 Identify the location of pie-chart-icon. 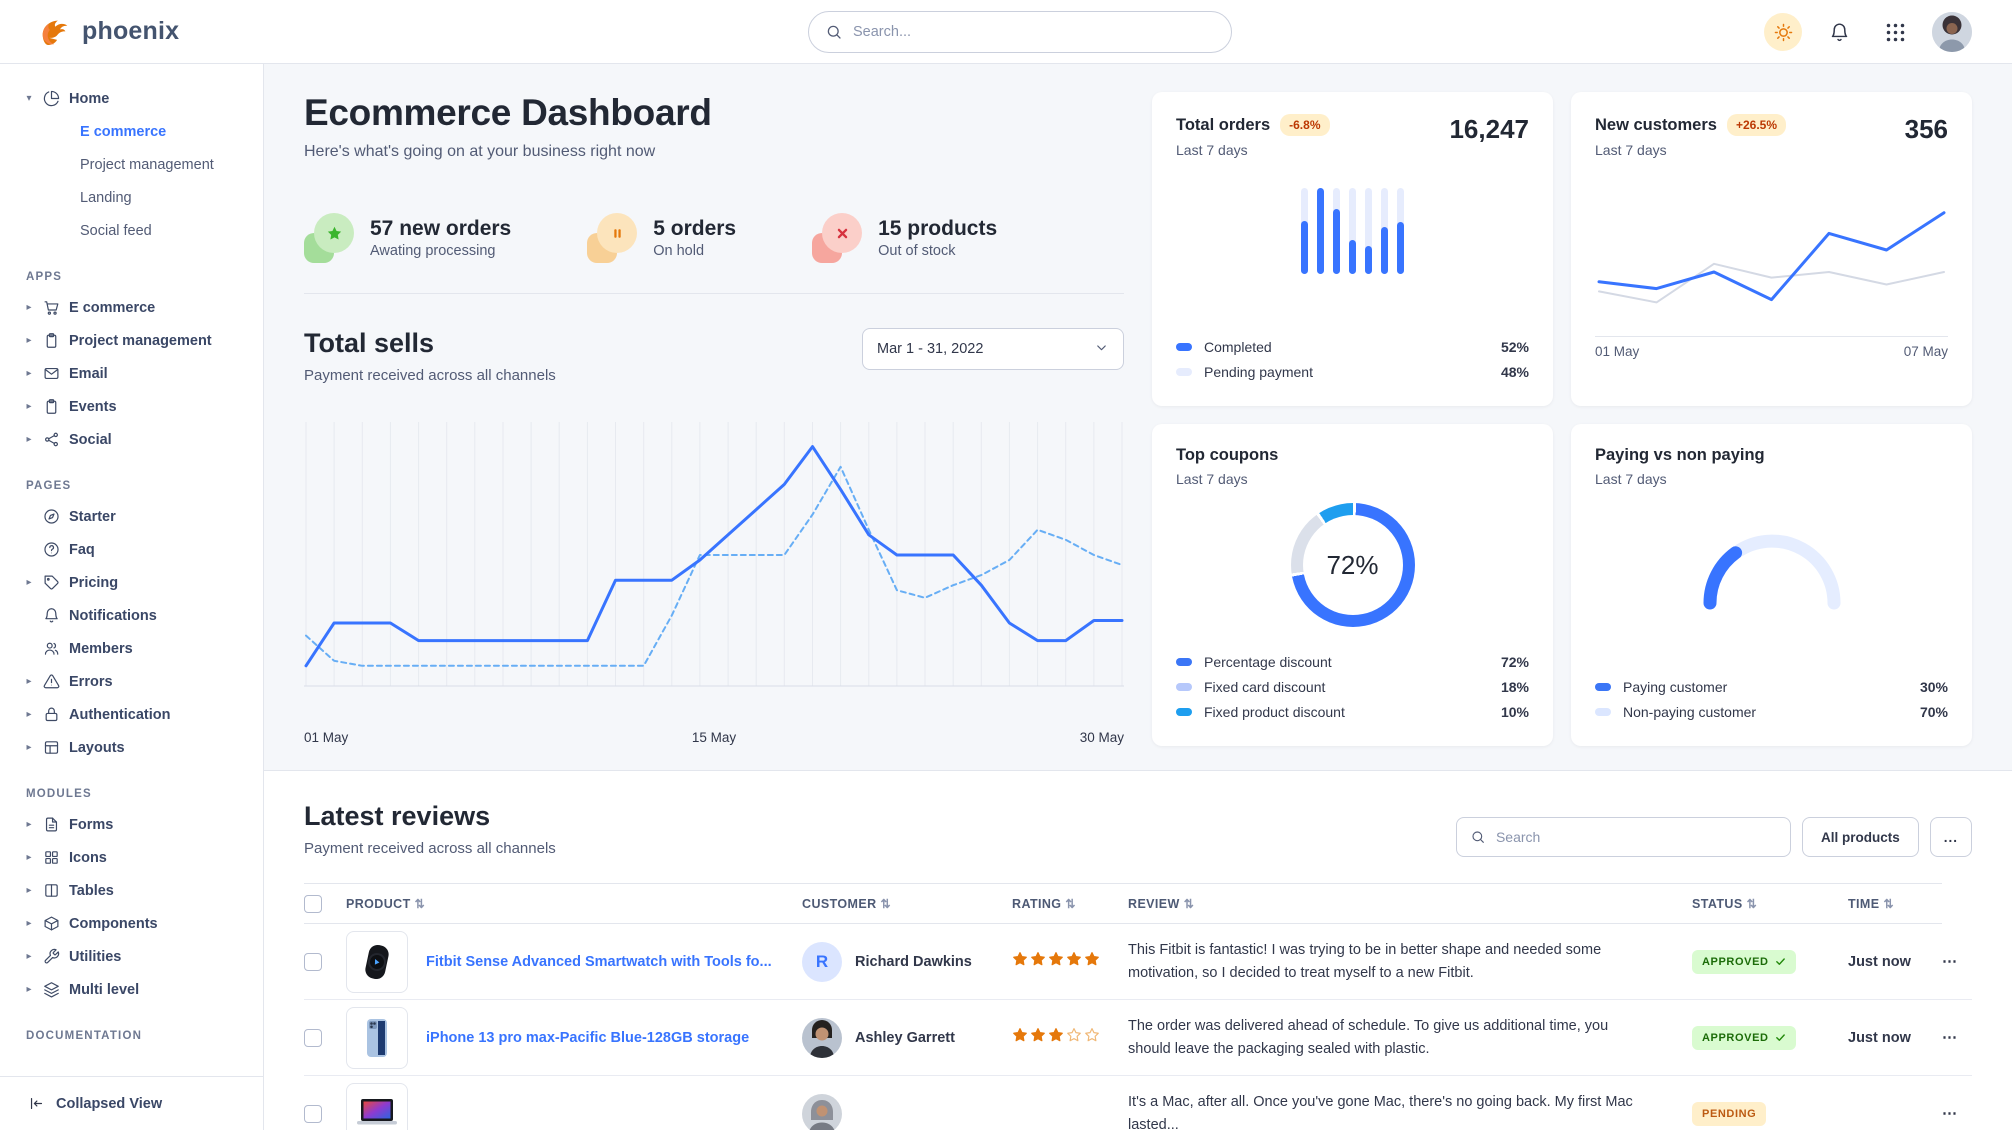
(51, 98).